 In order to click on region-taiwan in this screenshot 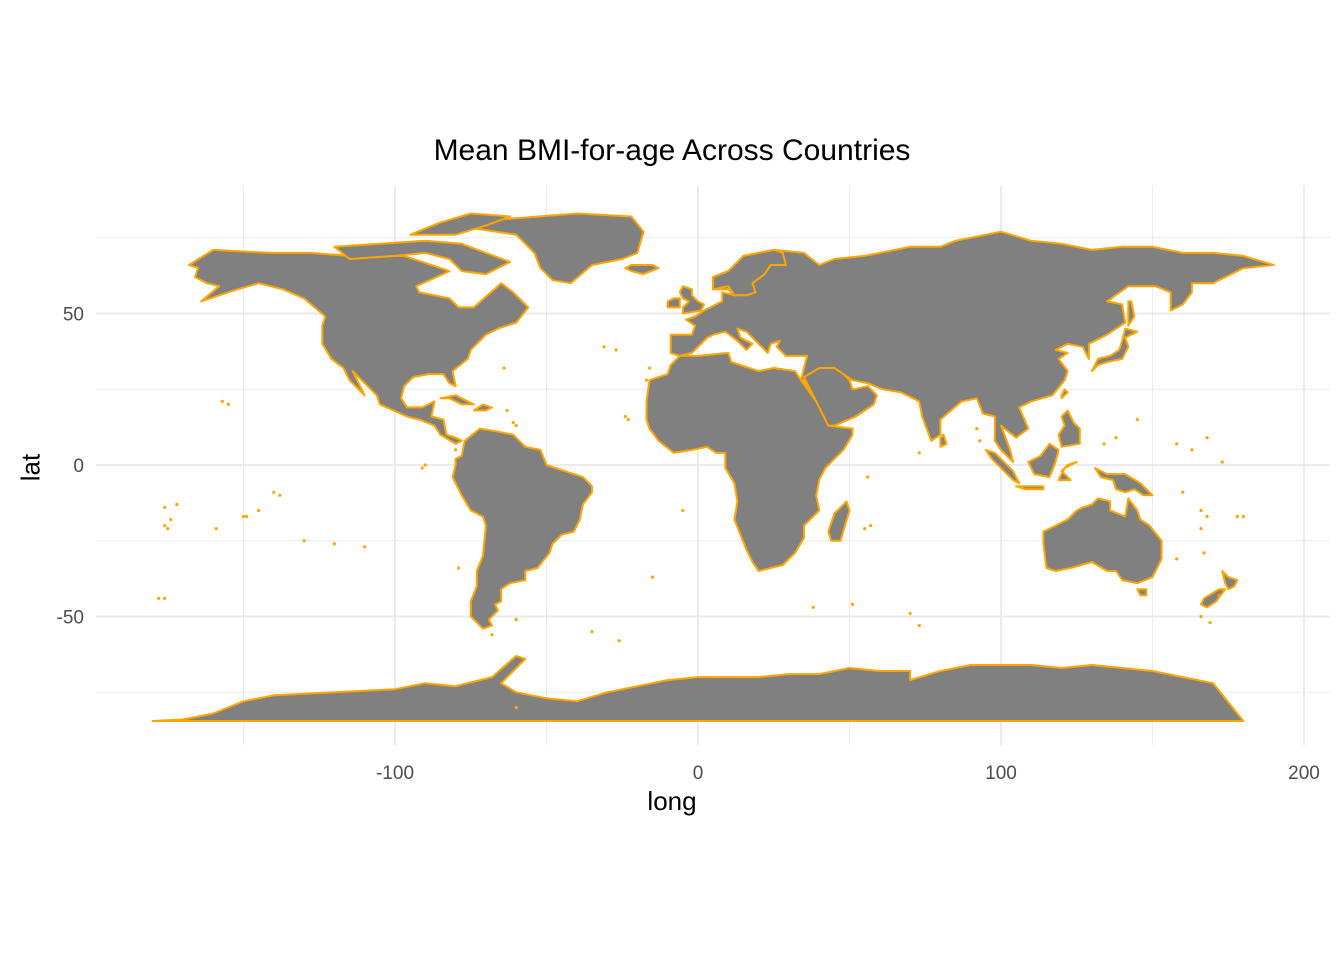, I will do `click(1064, 394)`.